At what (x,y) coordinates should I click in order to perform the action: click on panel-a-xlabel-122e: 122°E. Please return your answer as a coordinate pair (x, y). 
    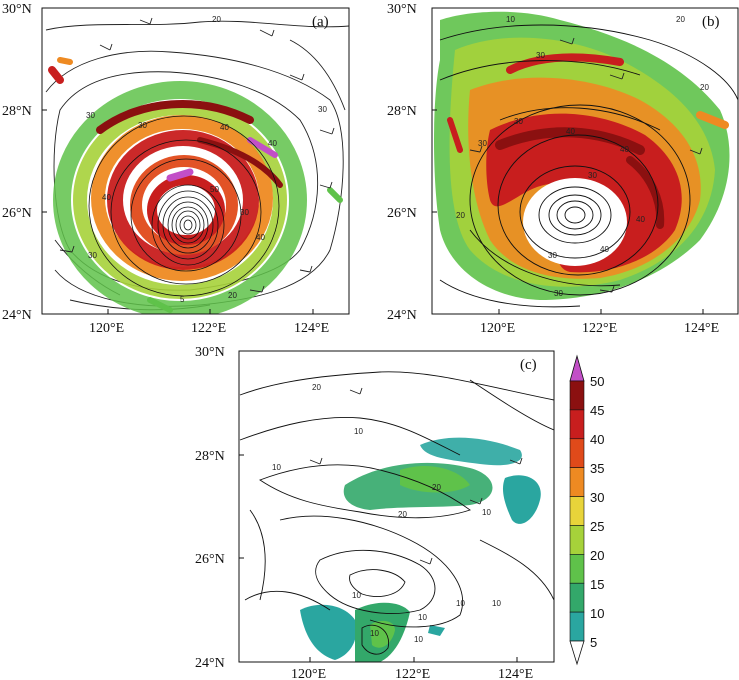
    Looking at the image, I should click on (208, 328).